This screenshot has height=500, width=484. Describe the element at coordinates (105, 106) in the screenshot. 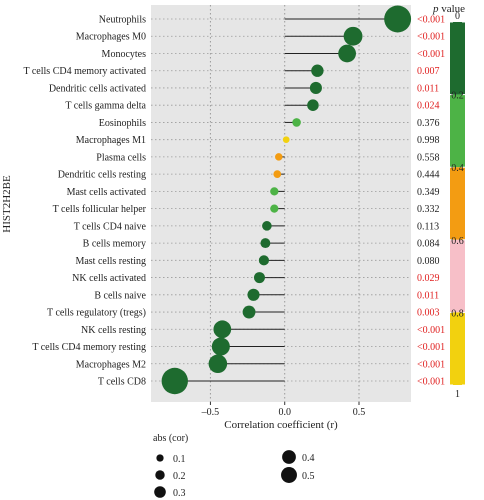

I see `category-label: T cells gamma delta` at that location.